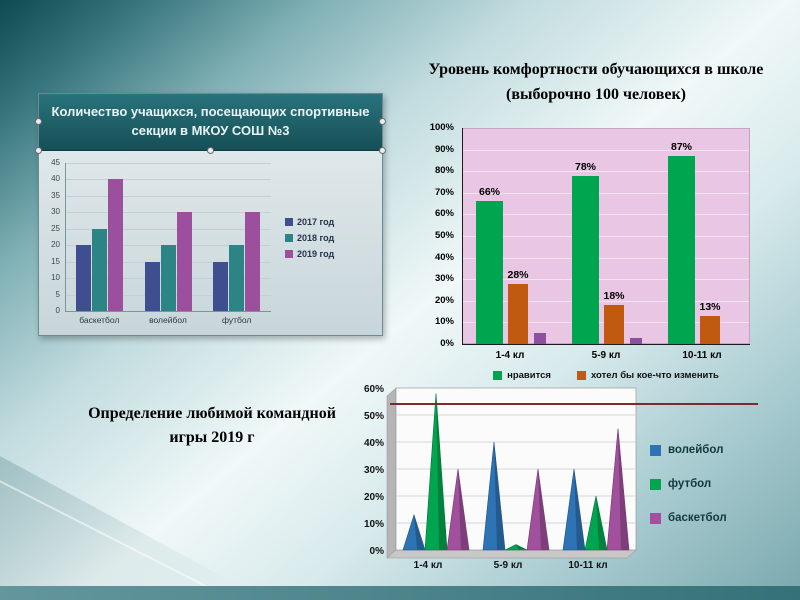 This screenshot has height=600, width=800. I want to click on y-tick-label: 20%, so click(374, 497).